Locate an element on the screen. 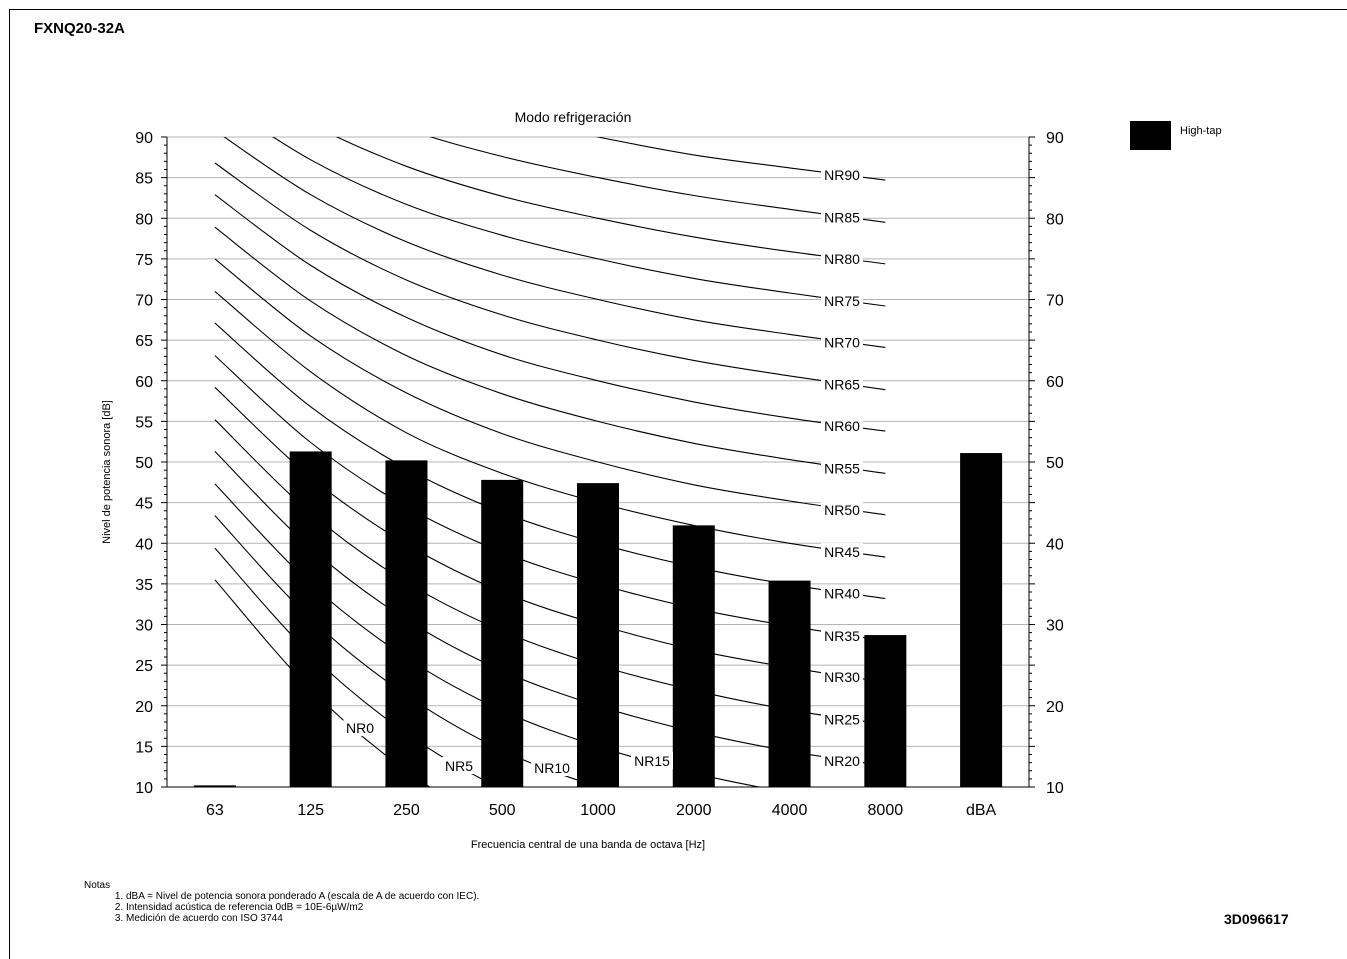 The height and width of the screenshot is (959, 1347). nr-label: NR45 is located at coordinates (842, 552).